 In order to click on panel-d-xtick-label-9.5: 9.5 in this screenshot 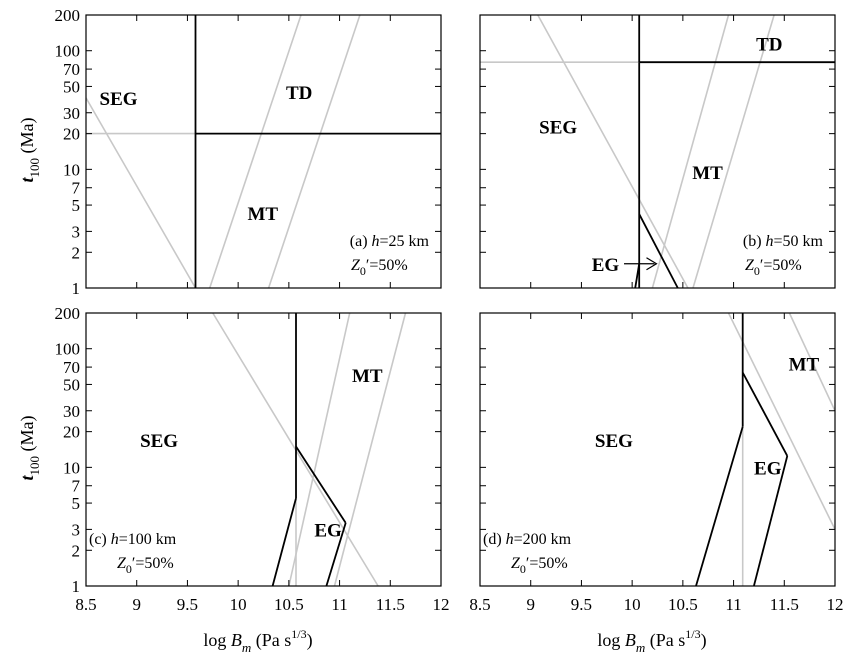, I will do `click(581, 604)`.